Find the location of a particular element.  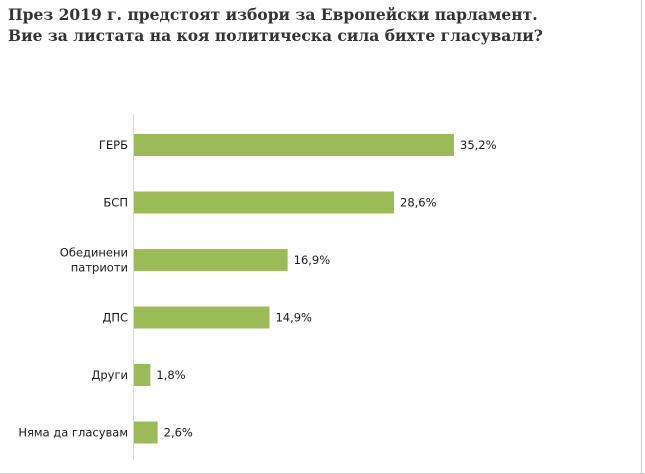

category-label-line: БСП is located at coordinates (115, 203).